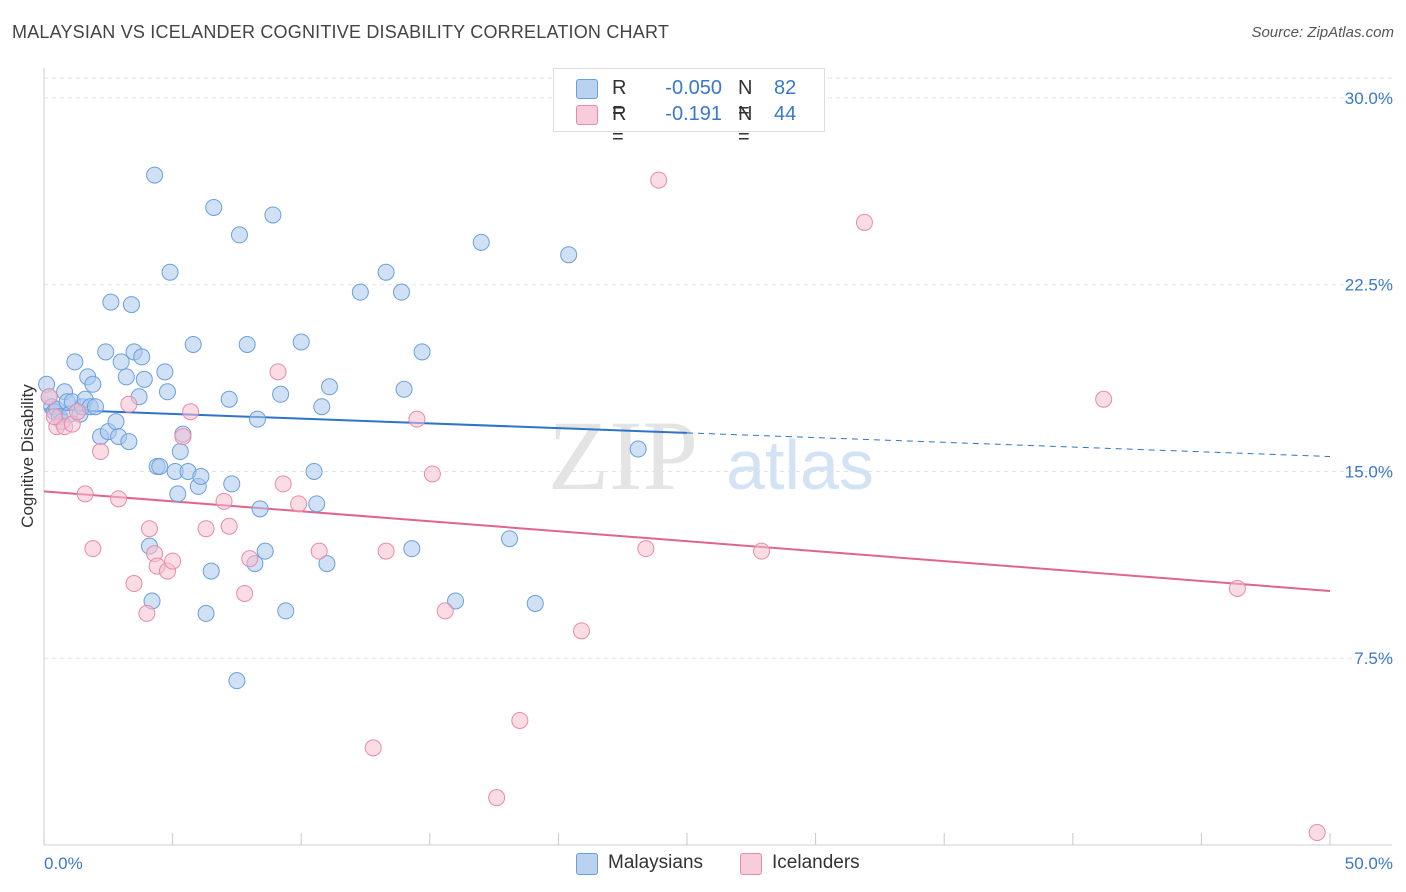 Image resolution: width=1406 pixels, height=892 pixels. What do you see at coordinates (1322, 32) in the screenshot?
I see `source-label: Source: ZipAtlas.com` at bounding box center [1322, 32].